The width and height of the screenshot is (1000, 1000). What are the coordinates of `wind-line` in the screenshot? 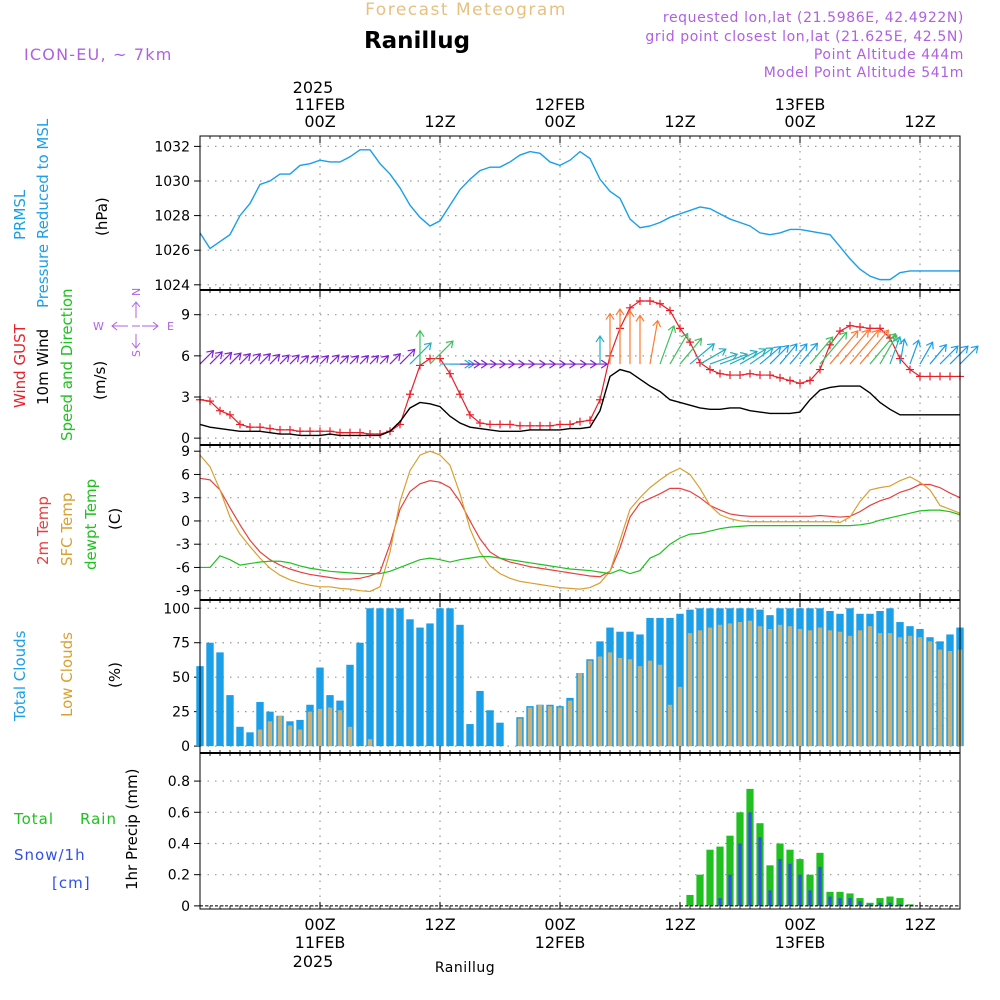 It's located at (579, 402).